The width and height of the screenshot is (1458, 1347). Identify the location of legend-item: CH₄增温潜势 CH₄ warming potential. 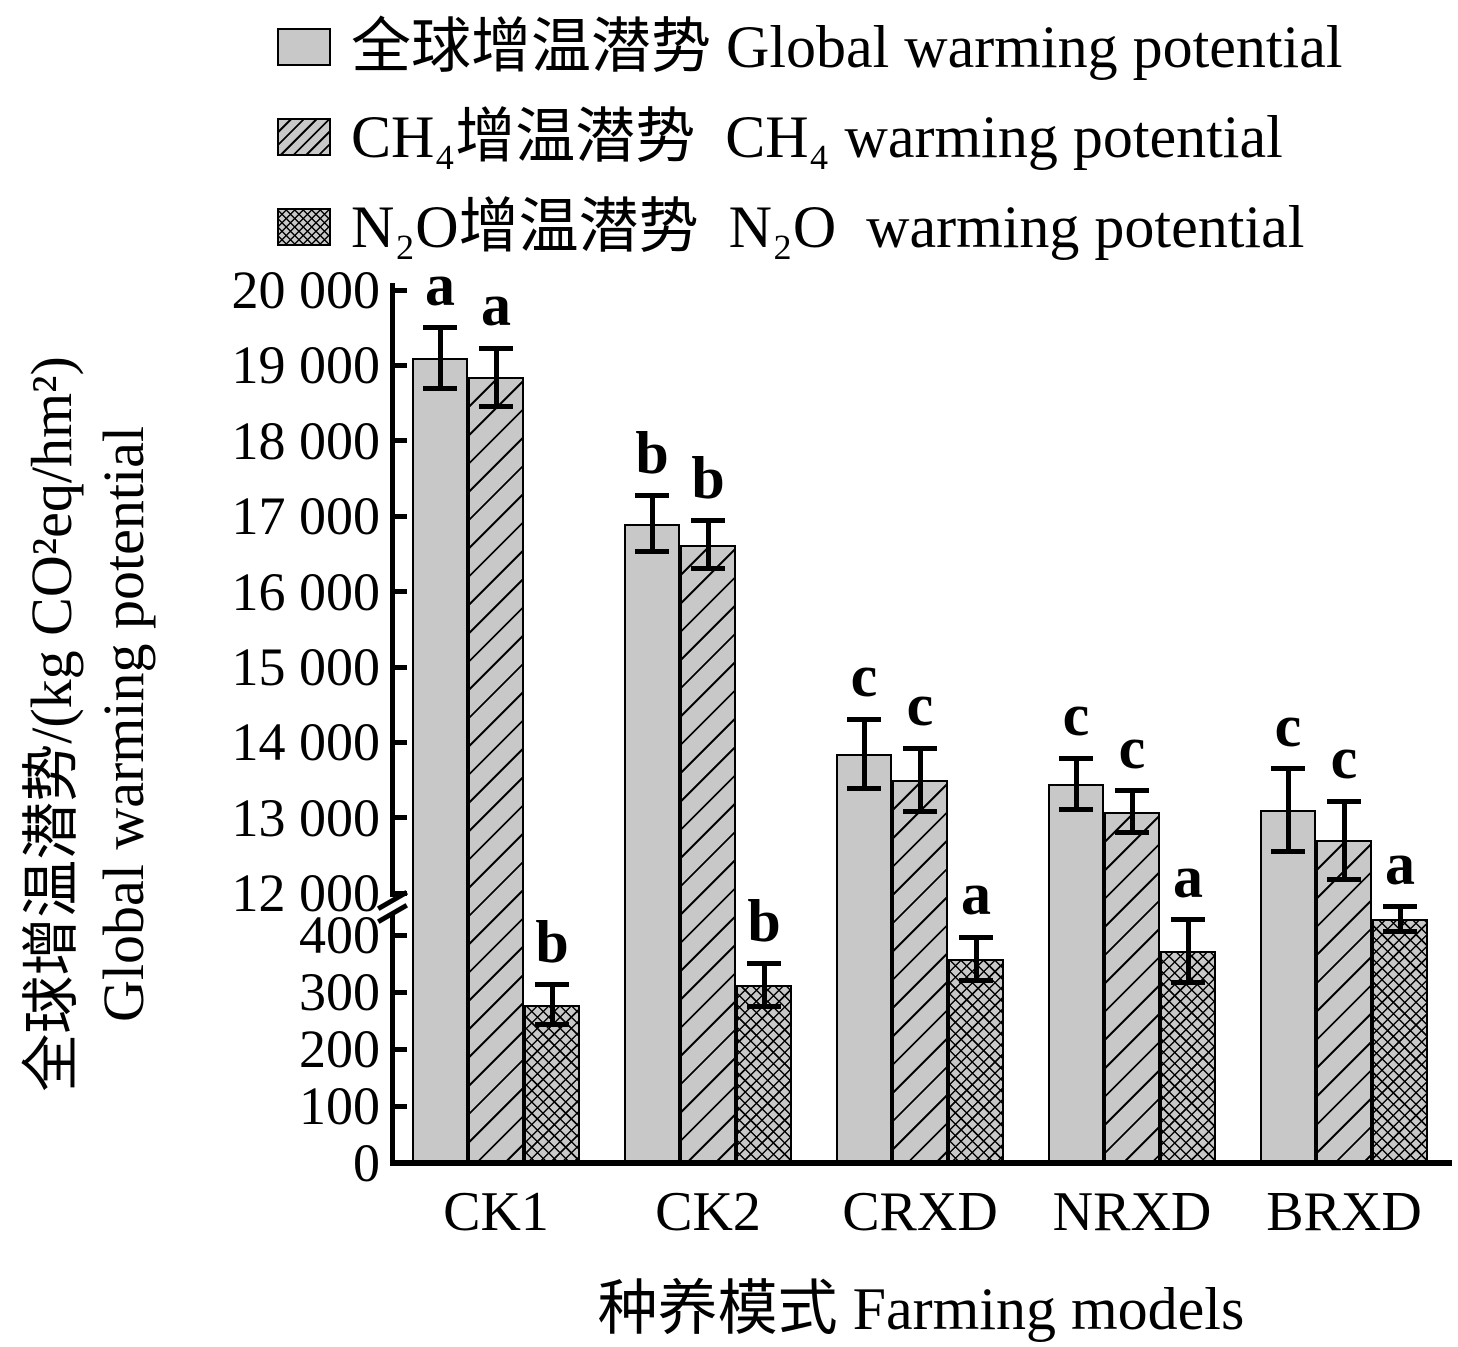
(810, 137).